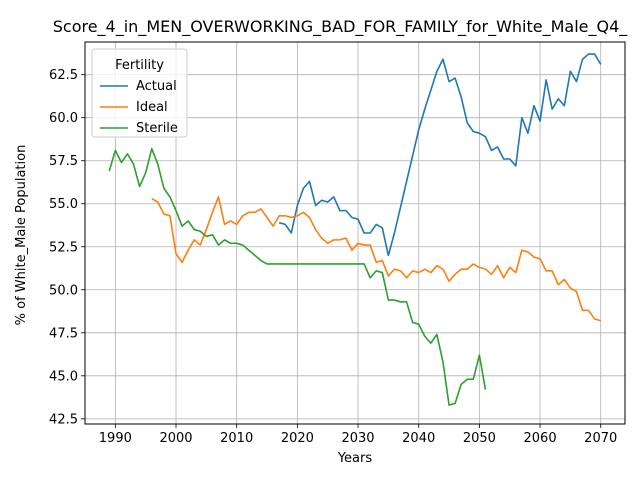 Image resolution: width=640 pixels, height=480 pixels. Describe the element at coordinates (157, 128) in the screenshot. I see `legend-label: Sterile` at that location.